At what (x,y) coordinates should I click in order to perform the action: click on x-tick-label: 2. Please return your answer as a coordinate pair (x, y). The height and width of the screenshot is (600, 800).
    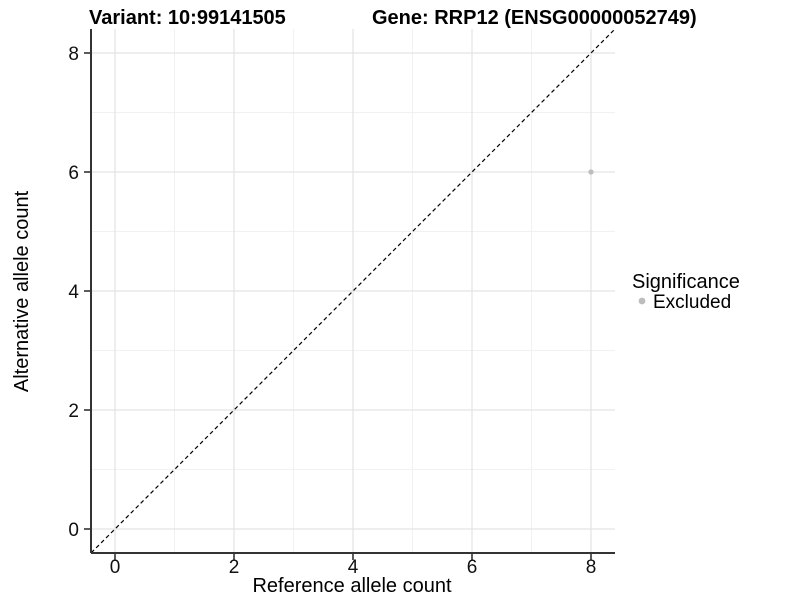
    Looking at the image, I should click on (234, 567).